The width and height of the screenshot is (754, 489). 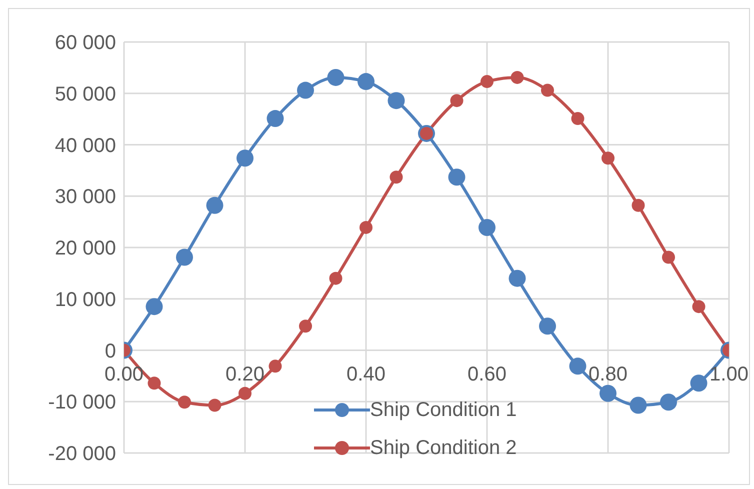 I want to click on y-tick-label: 20 000, so click(x=85, y=249).